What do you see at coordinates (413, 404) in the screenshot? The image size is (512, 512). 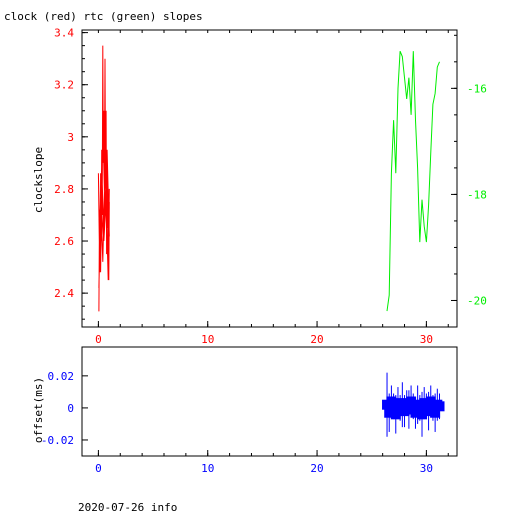 I see `bottom-series-group` at bounding box center [413, 404].